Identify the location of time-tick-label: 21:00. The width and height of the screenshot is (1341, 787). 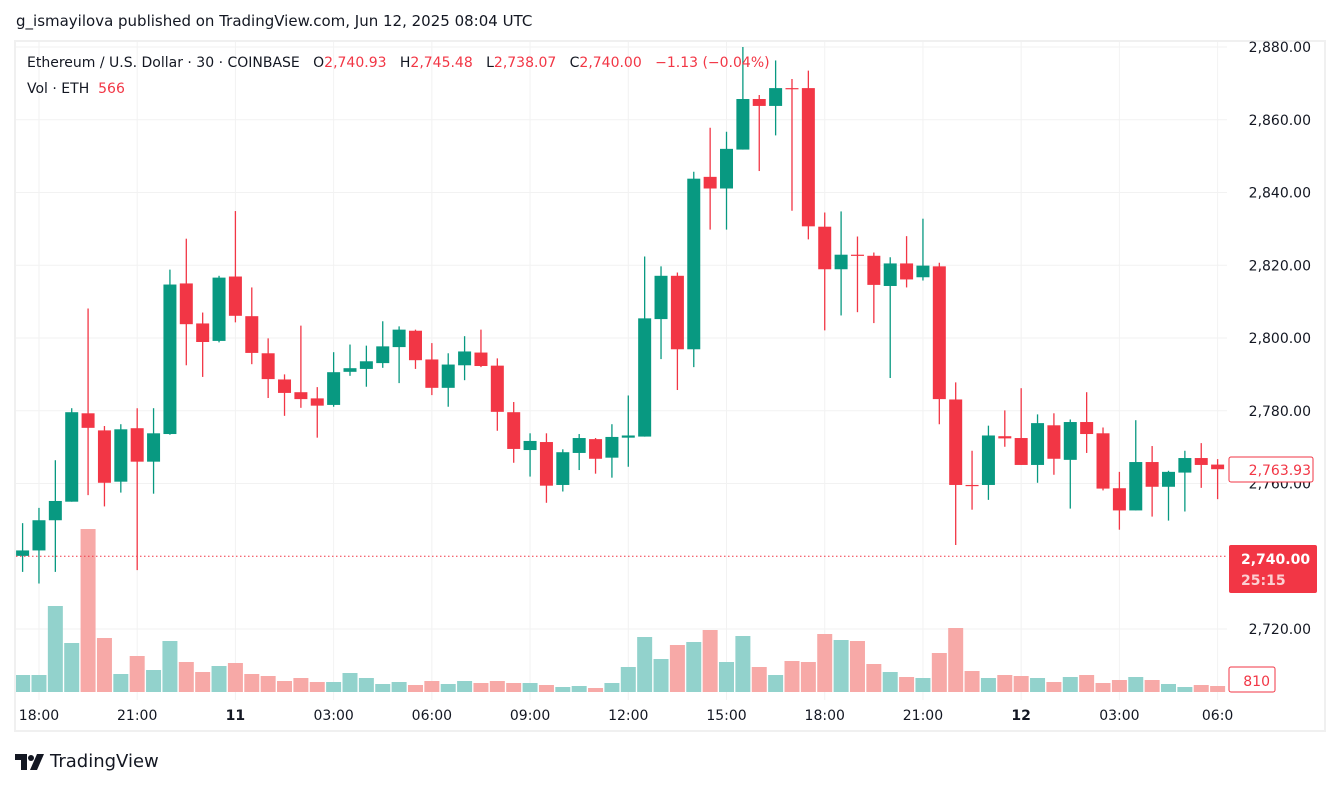
(923, 716).